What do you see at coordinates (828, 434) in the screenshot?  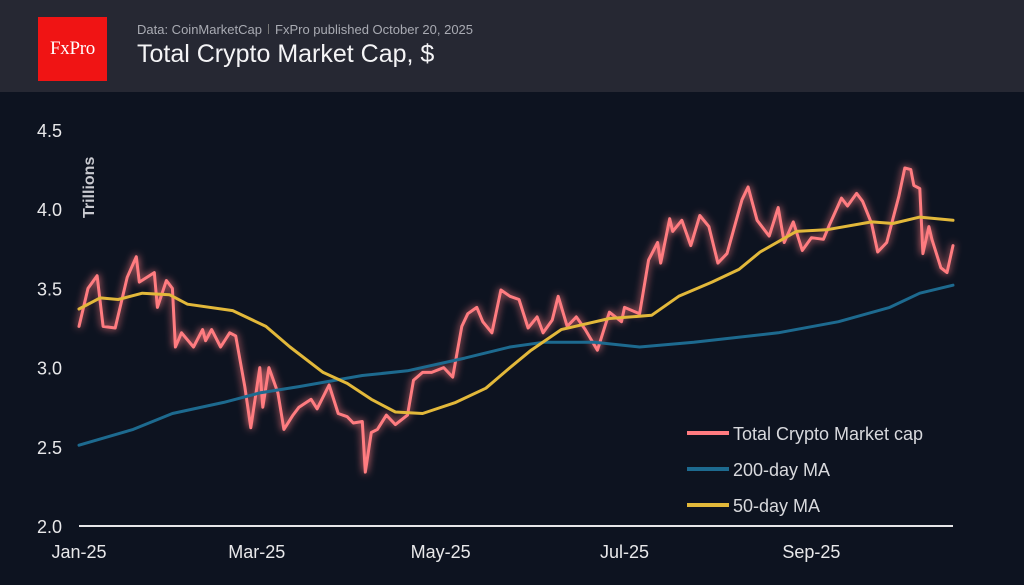 I see `legend-label: Total Crypto Market cap` at bounding box center [828, 434].